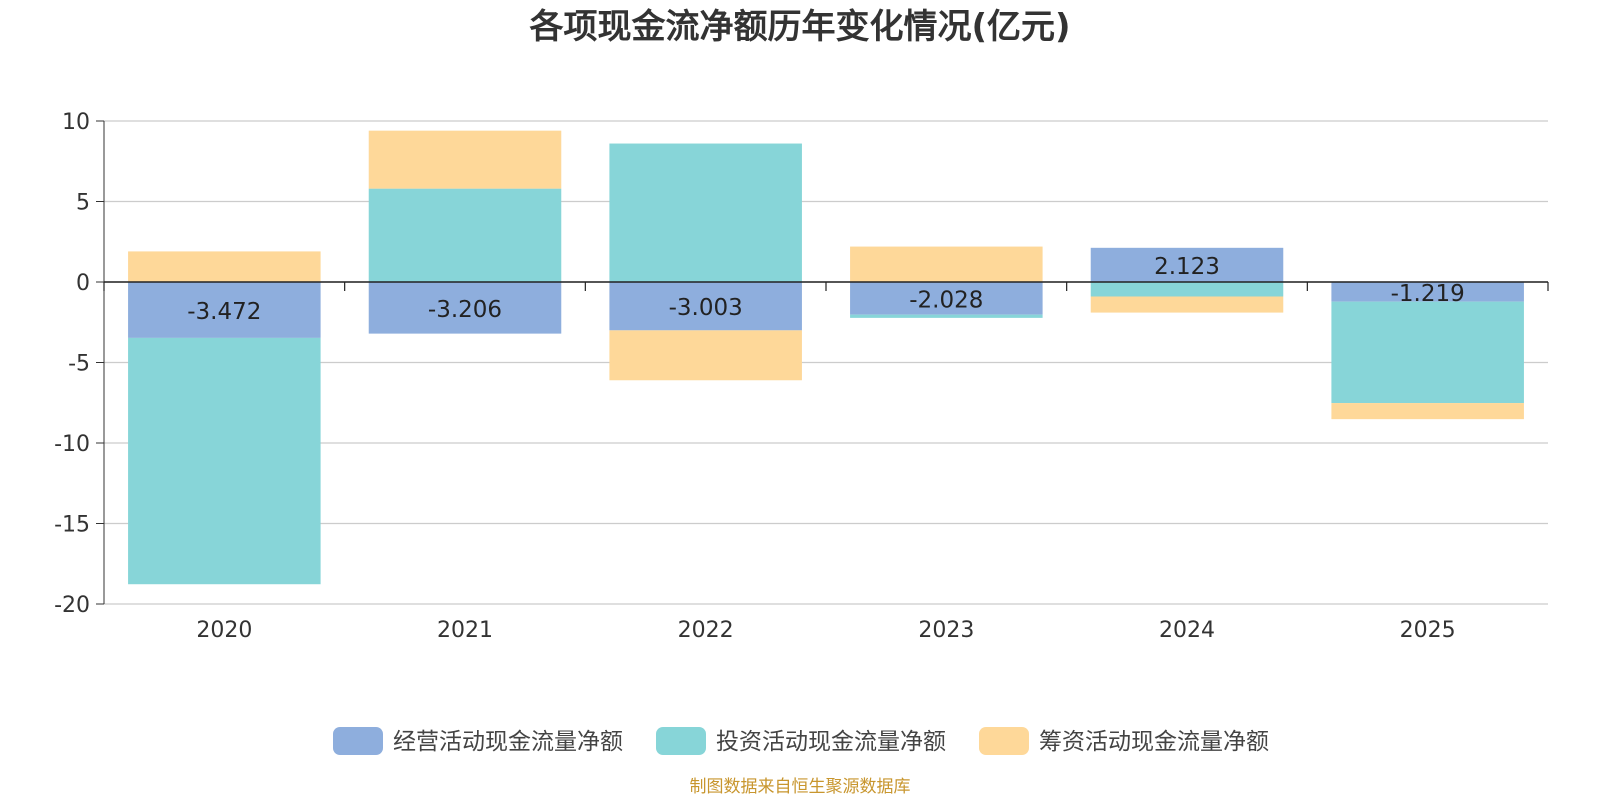 The width and height of the screenshot is (1600, 800). What do you see at coordinates (76, 122) in the screenshot?
I see `y-tick-label: 10` at bounding box center [76, 122].